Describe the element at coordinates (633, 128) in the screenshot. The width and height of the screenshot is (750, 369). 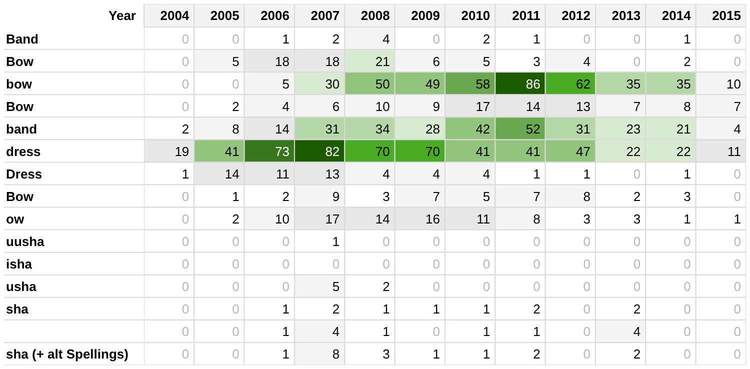
I see `data-label: 23` at that location.